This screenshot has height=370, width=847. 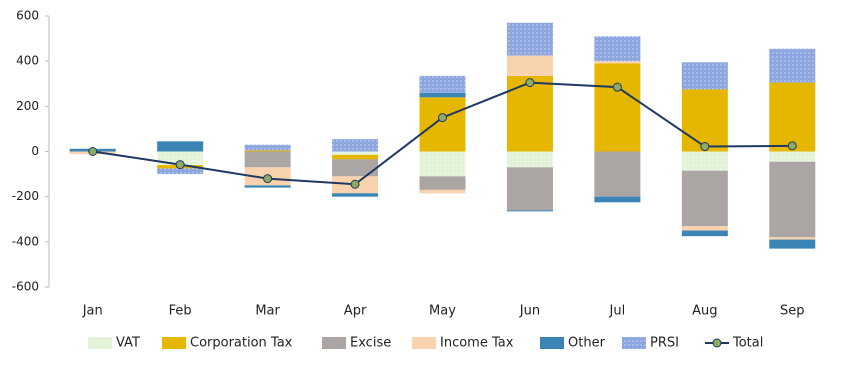 What do you see at coordinates (792, 311) in the screenshot?
I see `x-tick-label: Sep` at bounding box center [792, 311].